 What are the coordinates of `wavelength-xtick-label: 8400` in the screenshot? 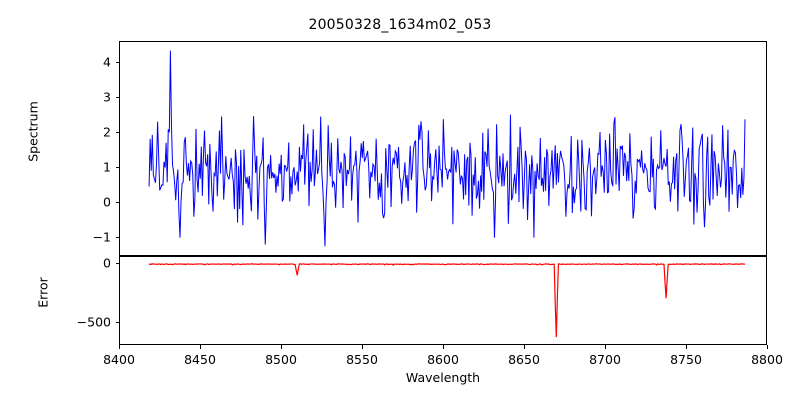 It's located at (119, 359).